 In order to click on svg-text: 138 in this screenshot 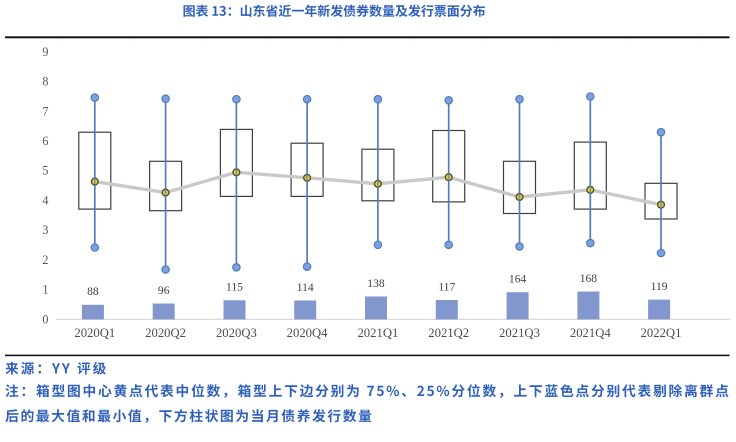, I will do `click(376, 283)`.